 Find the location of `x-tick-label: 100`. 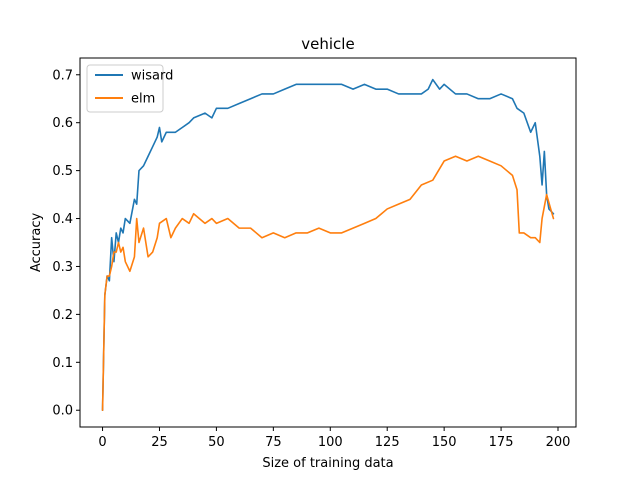

x-tick-label: 100 is located at coordinates (330, 442).